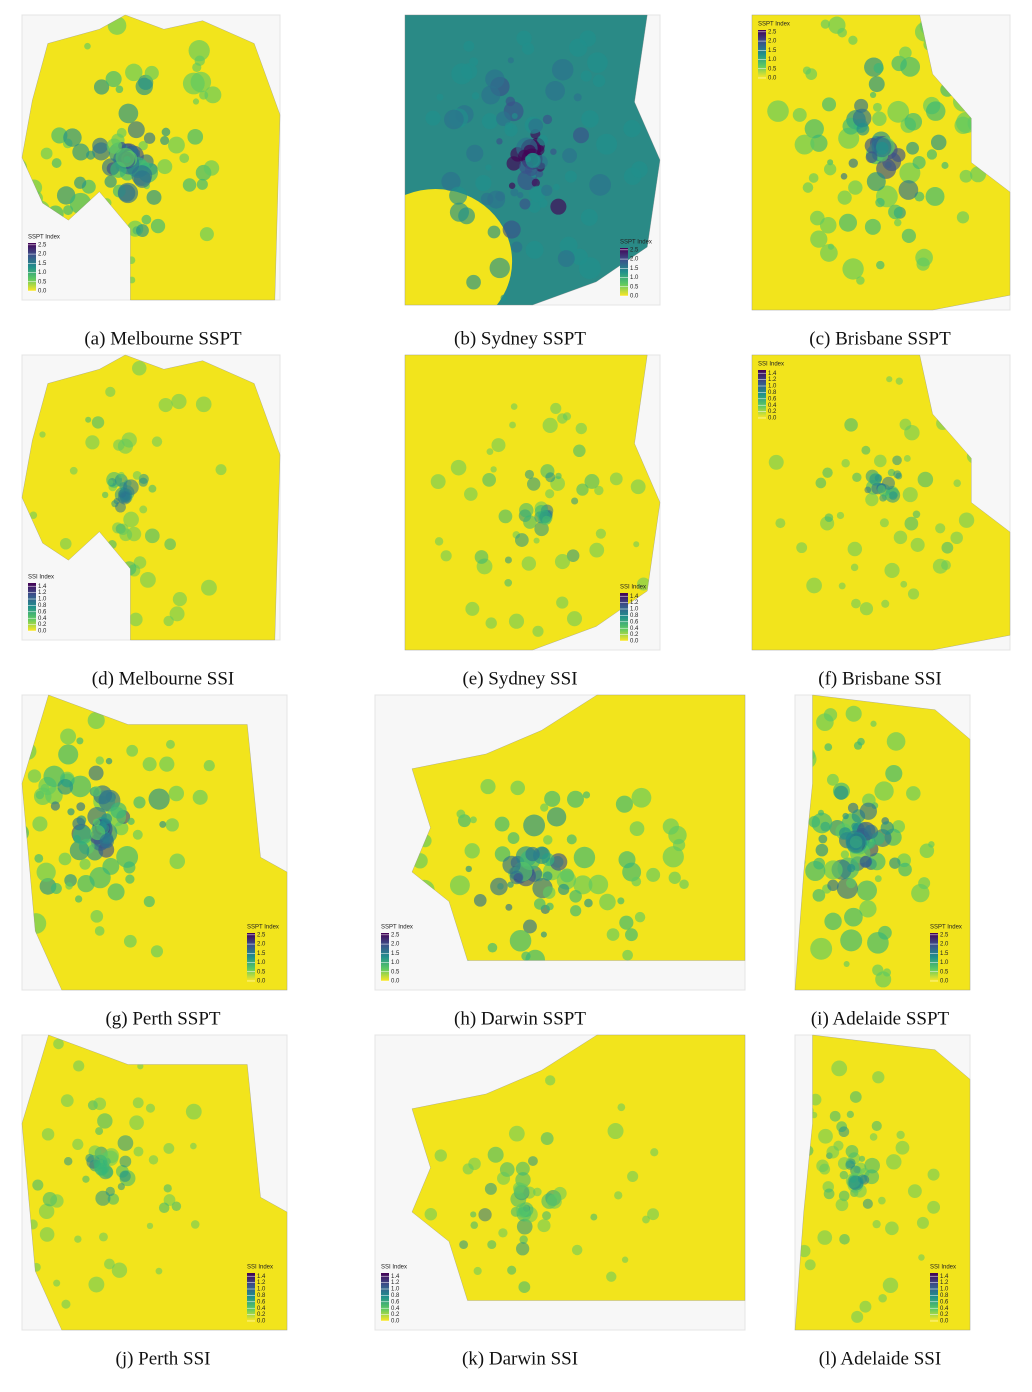 The image size is (1032, 1392). I want to click on panel-caption: (i) Adelaide SSPT, so click(880, 1018).